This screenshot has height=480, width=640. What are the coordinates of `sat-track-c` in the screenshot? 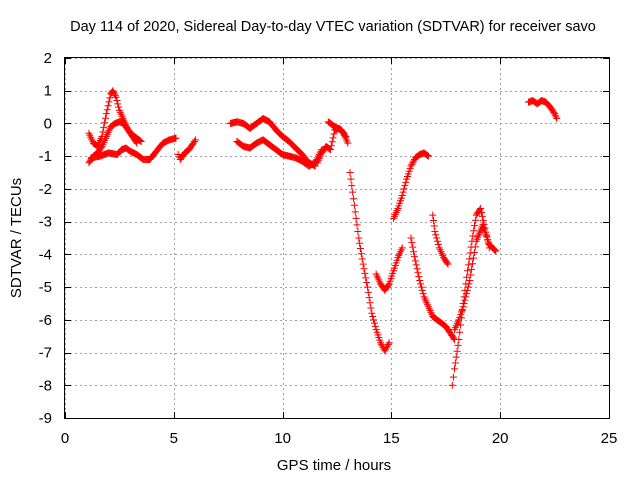 It's located at (133, 148).